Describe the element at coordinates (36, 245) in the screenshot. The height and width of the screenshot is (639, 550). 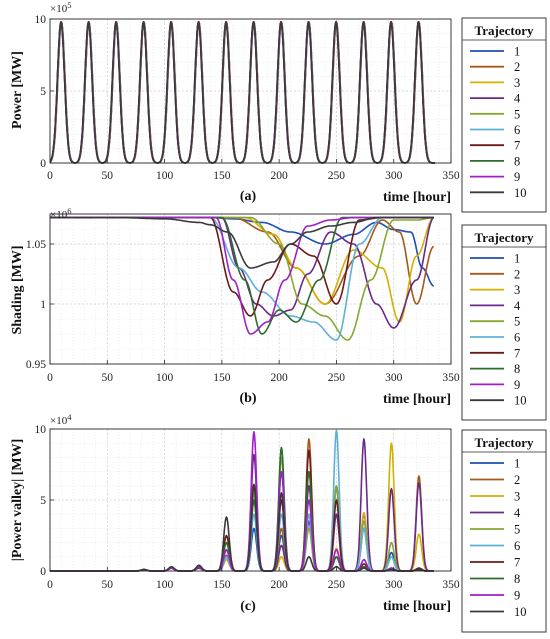
I see `y-tick-label: 1.05` at that location.